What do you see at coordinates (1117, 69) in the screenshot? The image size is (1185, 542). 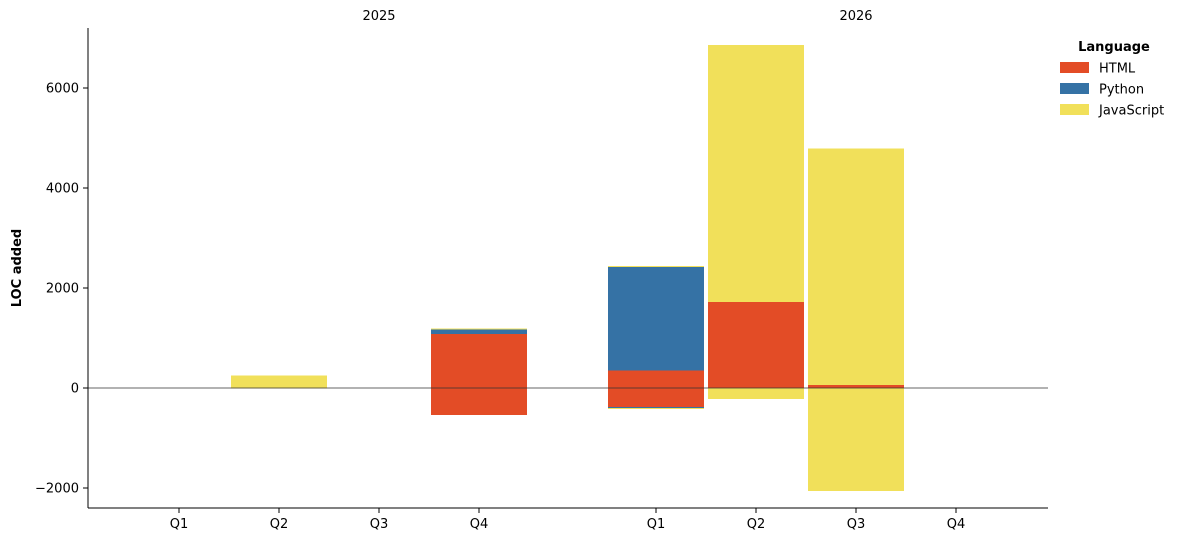 I see `legend-label: HTML` at bounding box center [1117, 69].